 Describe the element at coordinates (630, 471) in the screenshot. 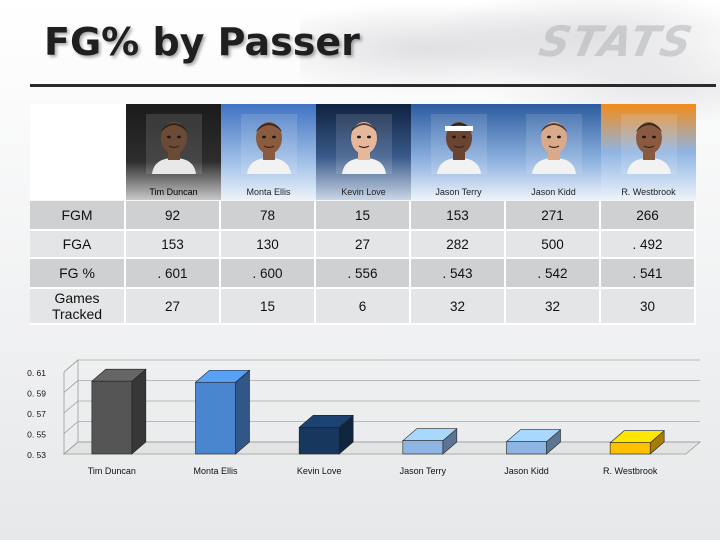

I see `x-tick-label: R. Westbrook` at that location.